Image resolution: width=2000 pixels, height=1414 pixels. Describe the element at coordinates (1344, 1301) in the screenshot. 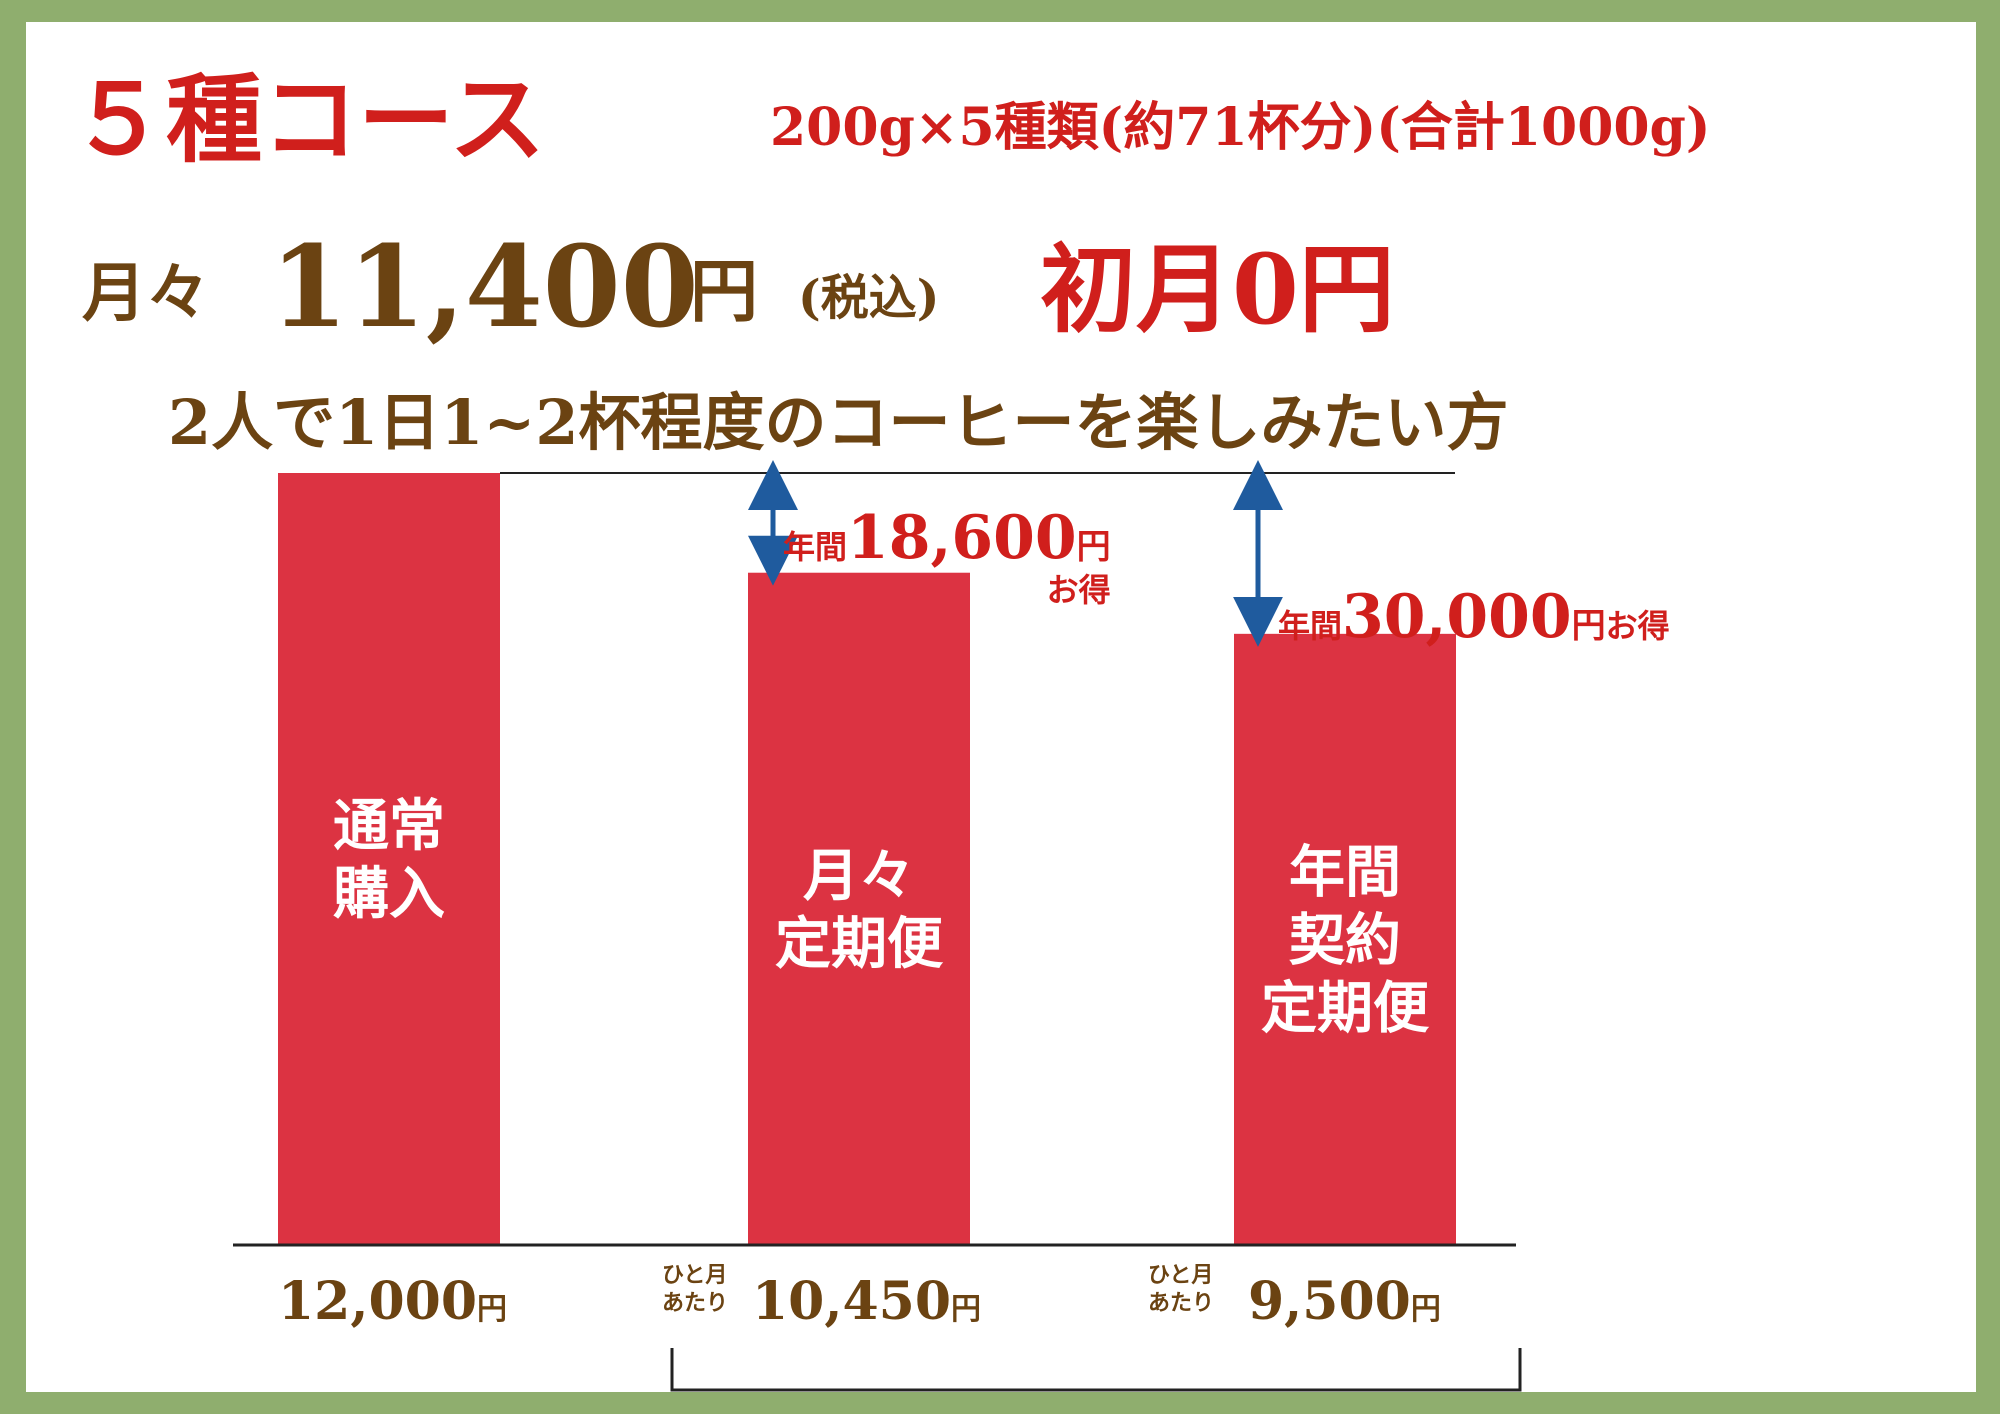

I see `price-value-label: 9,500円` at that location.